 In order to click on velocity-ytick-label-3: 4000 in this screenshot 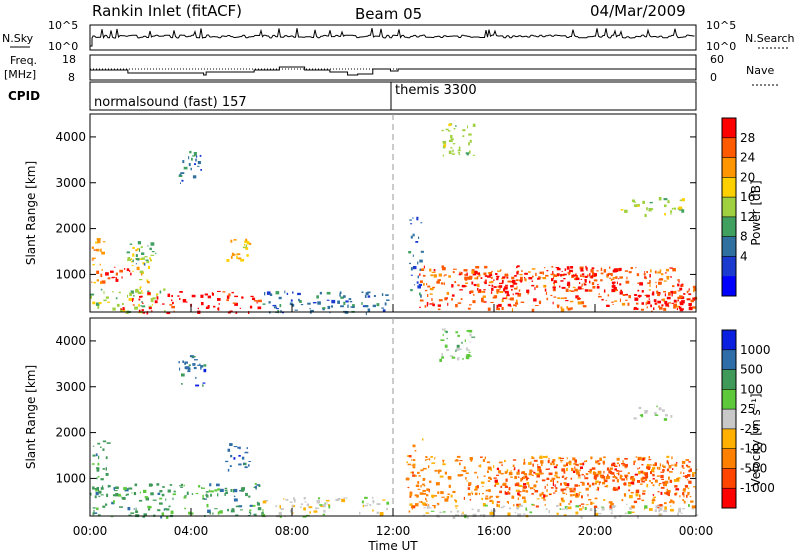, I will do `click(70, 341)`.